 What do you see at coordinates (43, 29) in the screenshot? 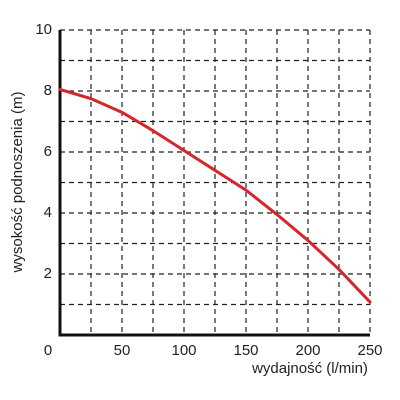
I see `y-tick-label: 10` at bounding box center [43, 29].